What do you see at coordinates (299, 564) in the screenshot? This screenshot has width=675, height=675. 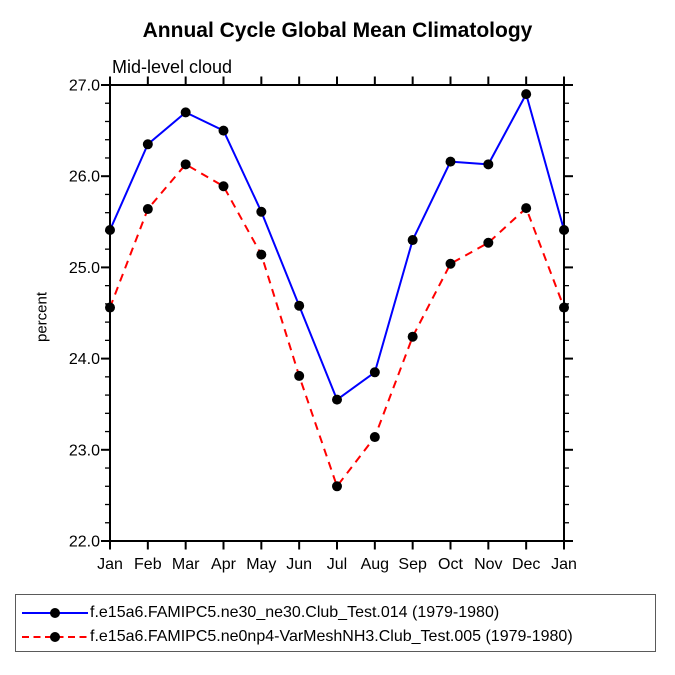 I see `x-tick-label: Jun` at bounding box center [299, 564].